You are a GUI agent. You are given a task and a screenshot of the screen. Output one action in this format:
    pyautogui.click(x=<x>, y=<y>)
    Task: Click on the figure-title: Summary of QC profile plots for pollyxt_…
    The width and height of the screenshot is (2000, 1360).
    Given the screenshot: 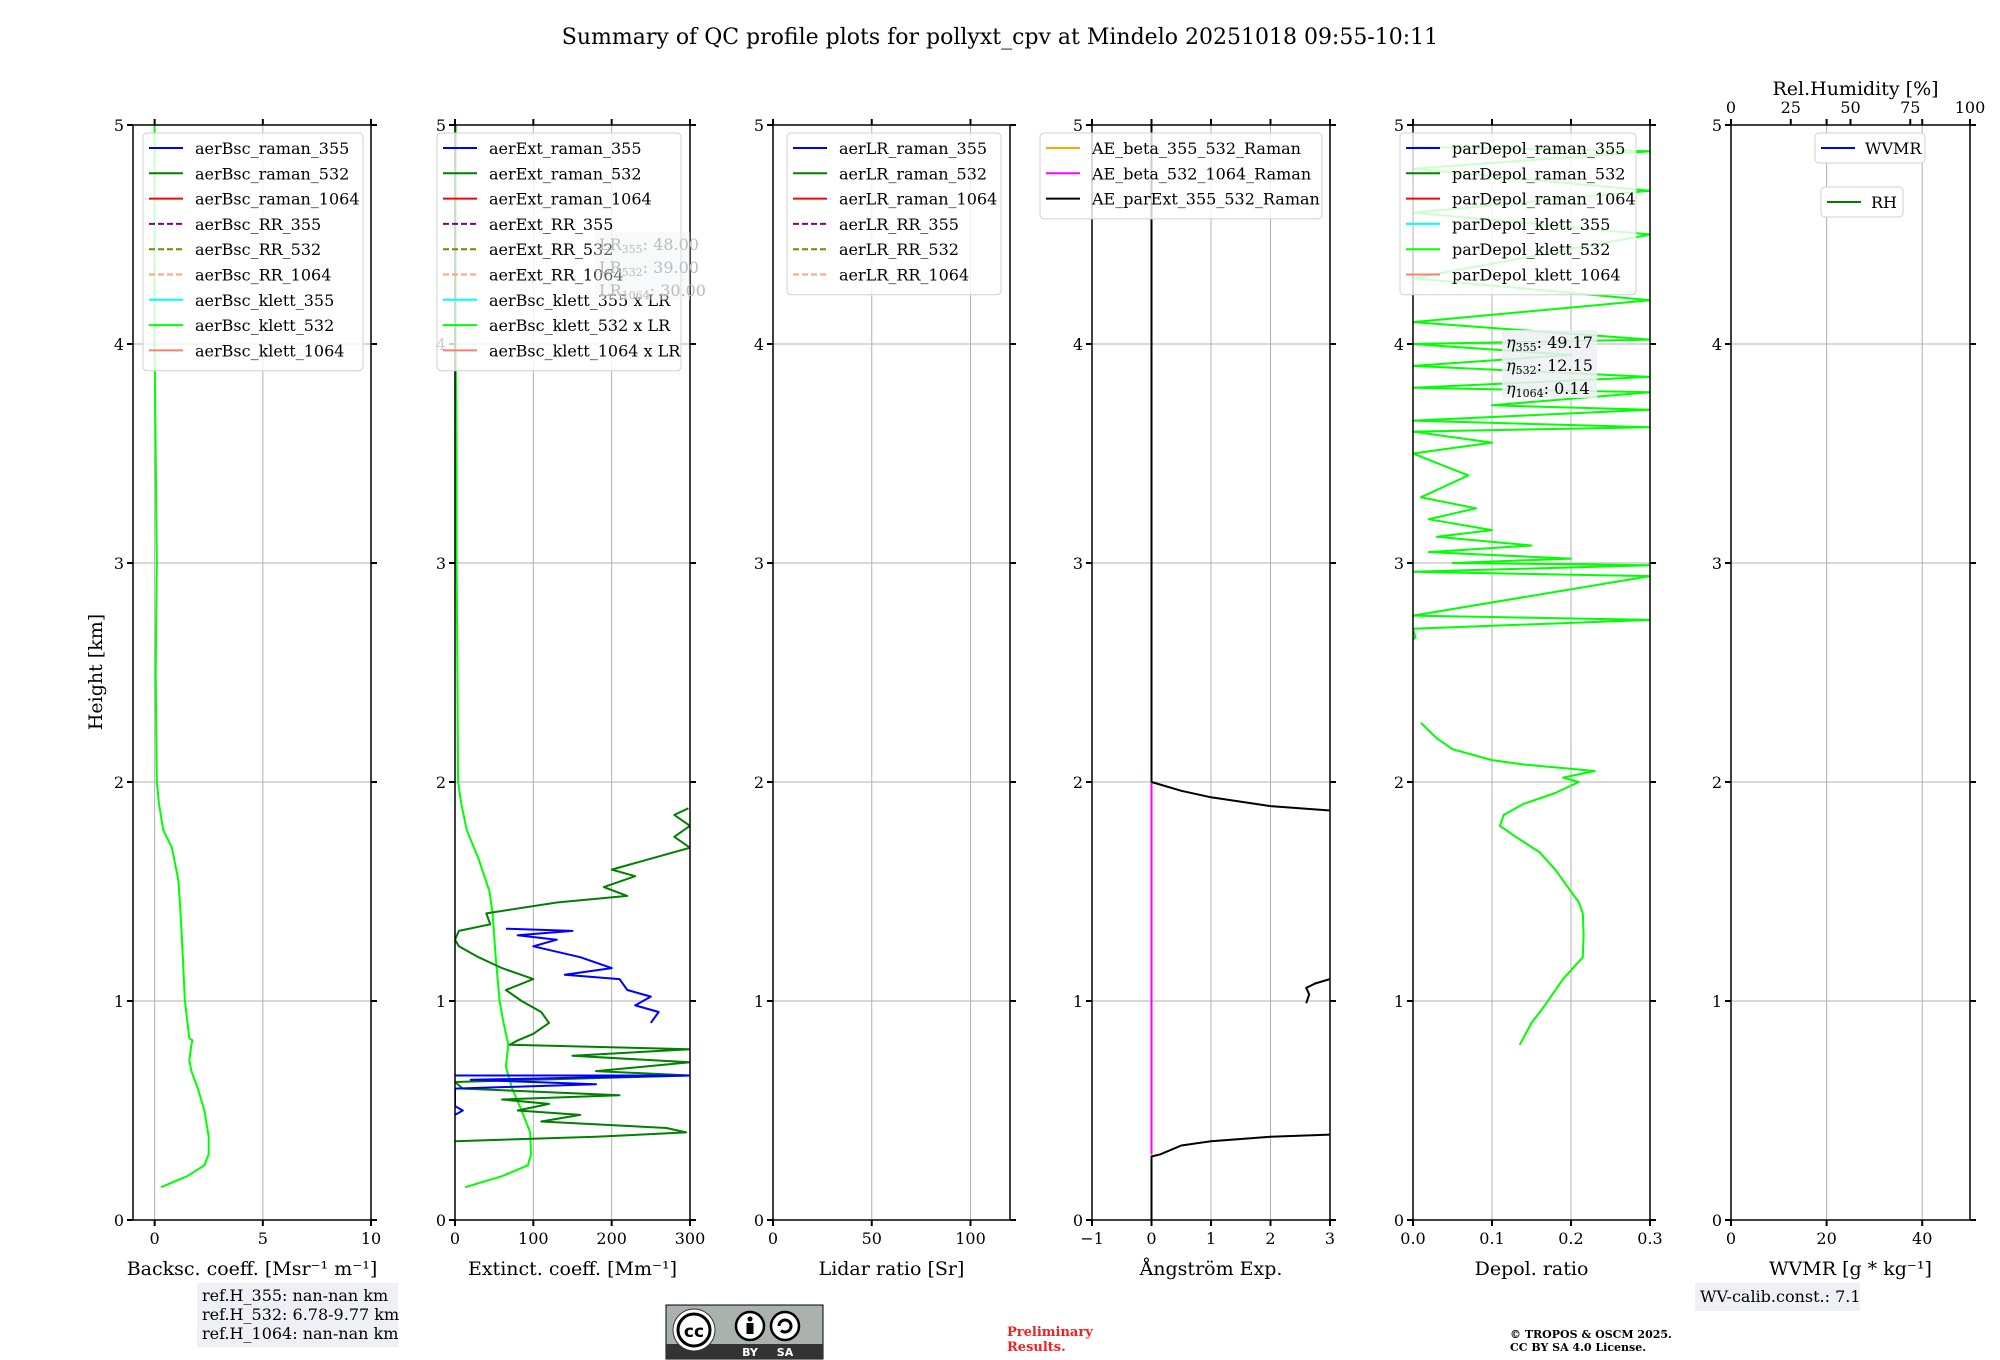 What is the action you would take?
    pyautogui.click(x=1000, y=37)
    